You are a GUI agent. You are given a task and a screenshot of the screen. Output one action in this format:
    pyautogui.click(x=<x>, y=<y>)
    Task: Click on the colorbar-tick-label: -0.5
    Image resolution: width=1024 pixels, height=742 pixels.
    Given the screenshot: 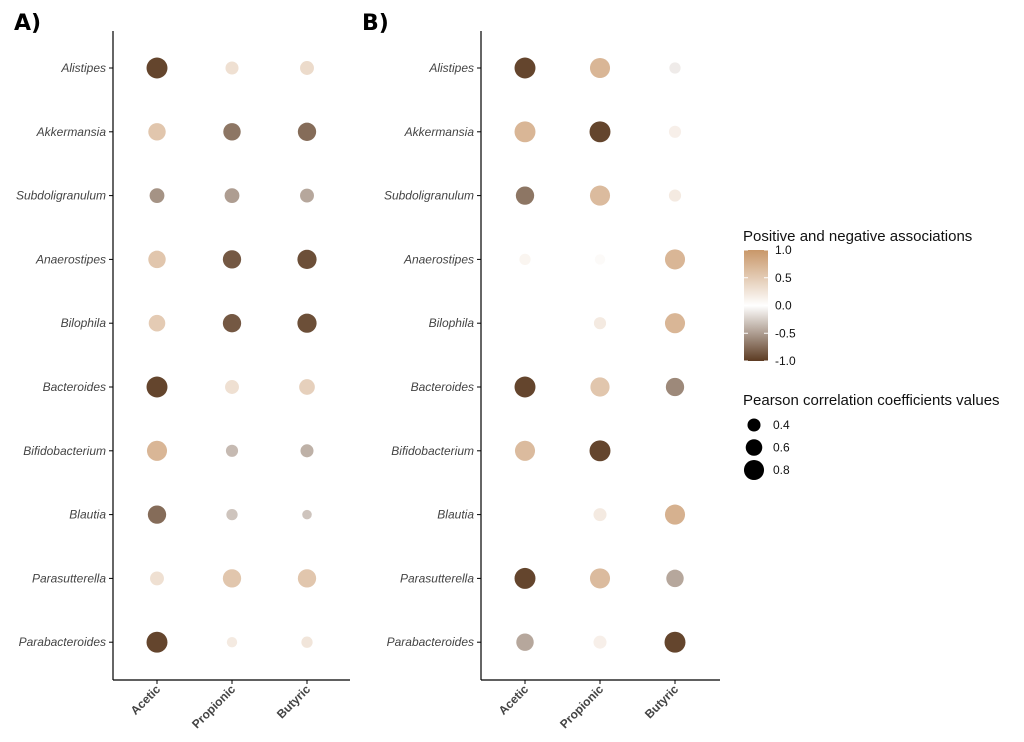 What is the action you would take?
    pyautogui.click(x=785, y=333)
    